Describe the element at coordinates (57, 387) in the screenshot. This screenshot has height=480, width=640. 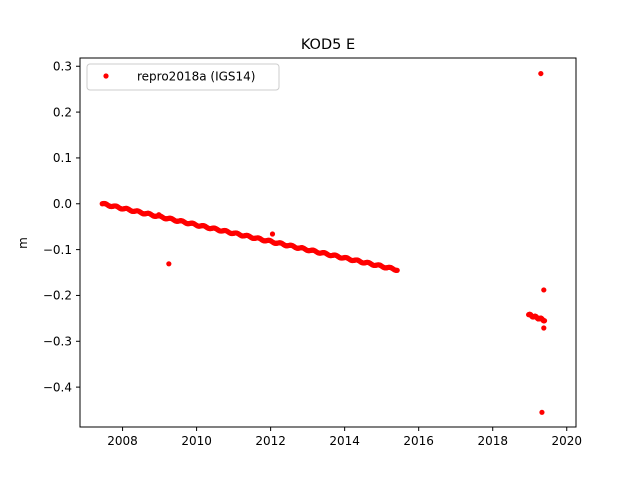
I see `y-tick-label: −0.4` at that location.